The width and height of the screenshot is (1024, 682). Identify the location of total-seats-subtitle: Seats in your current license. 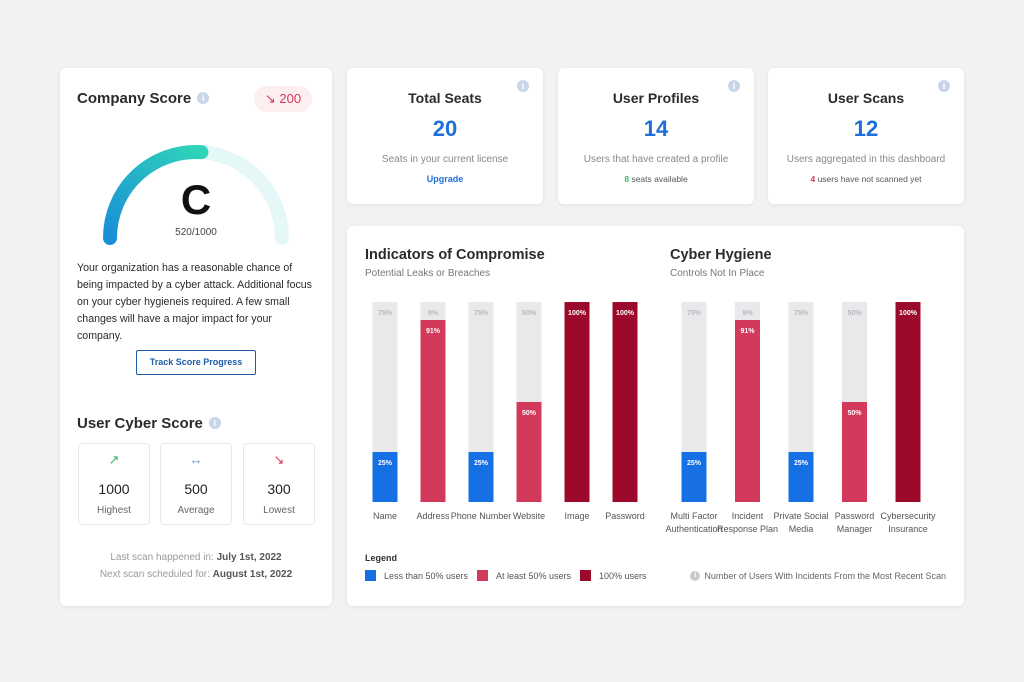
(445, 159).